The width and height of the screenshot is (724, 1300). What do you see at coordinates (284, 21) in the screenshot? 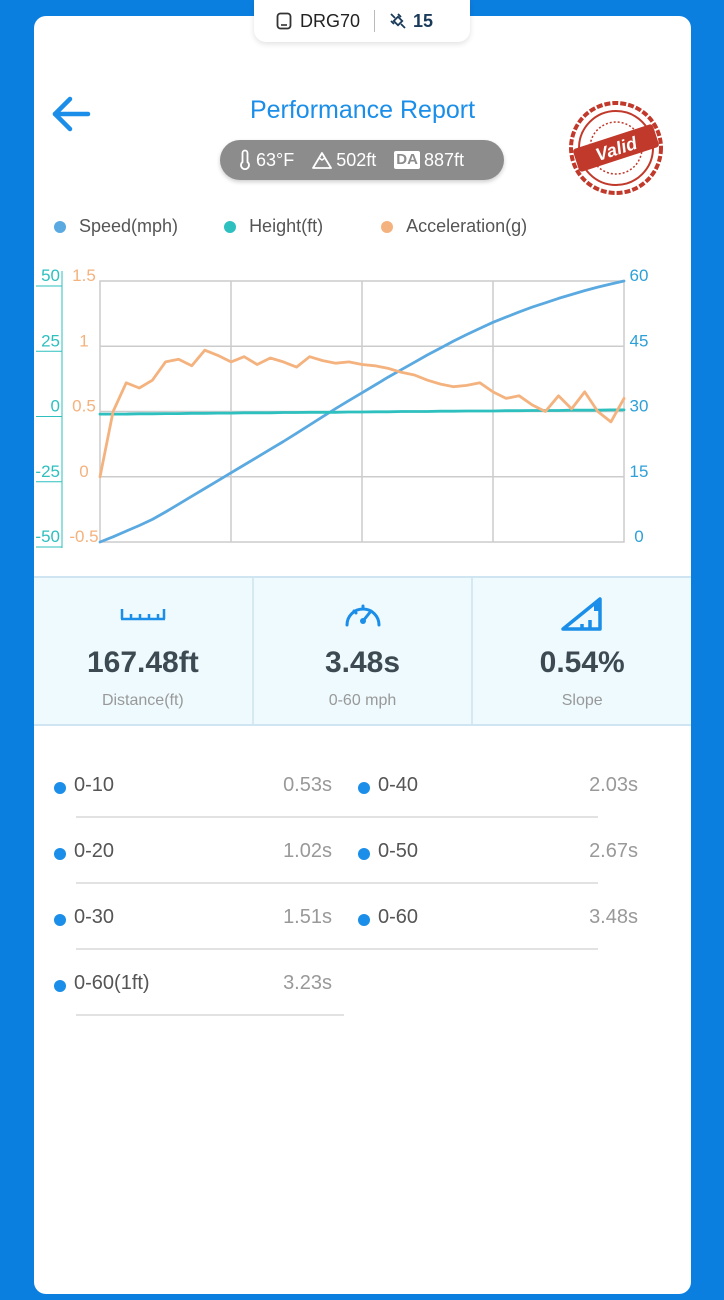
I see `device-icon` at bounding box center [284, 21].